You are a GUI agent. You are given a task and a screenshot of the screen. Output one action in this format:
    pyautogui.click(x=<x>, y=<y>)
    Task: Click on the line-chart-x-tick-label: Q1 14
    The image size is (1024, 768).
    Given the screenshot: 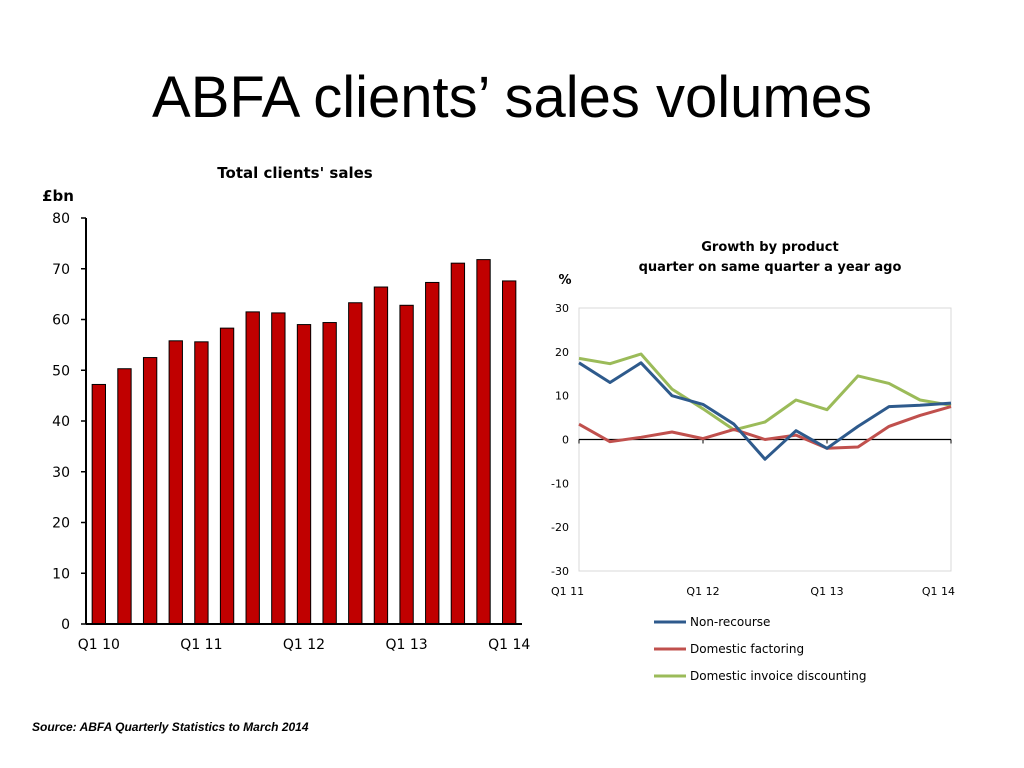 What is the action you would take?
    pyautogui.click(x=938, y=591)
    